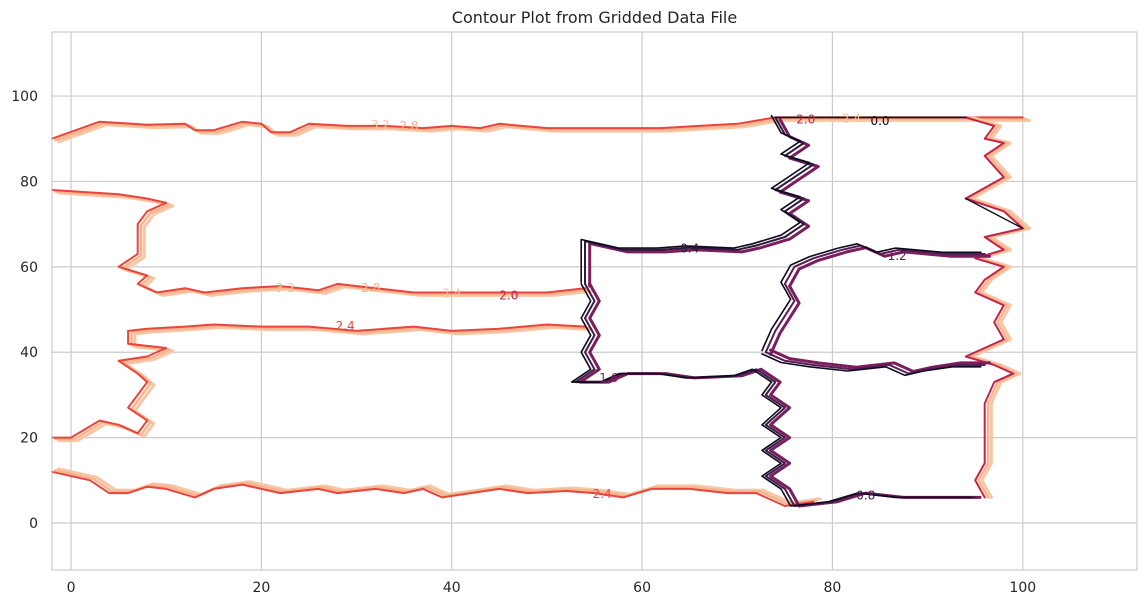  What do you see at coordinates (29, 182) in the screenshot?
I see `y-tick-label: 80` at bounding box center [29, 182].